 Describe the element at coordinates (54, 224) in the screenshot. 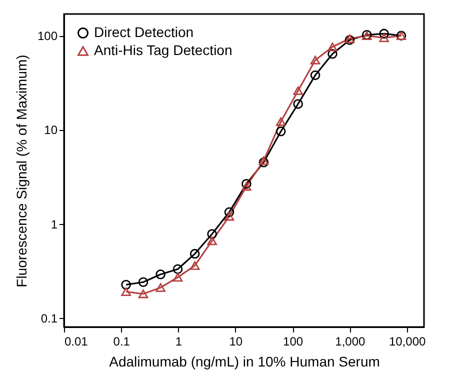

I see `y-tick-label: 1` at that location.